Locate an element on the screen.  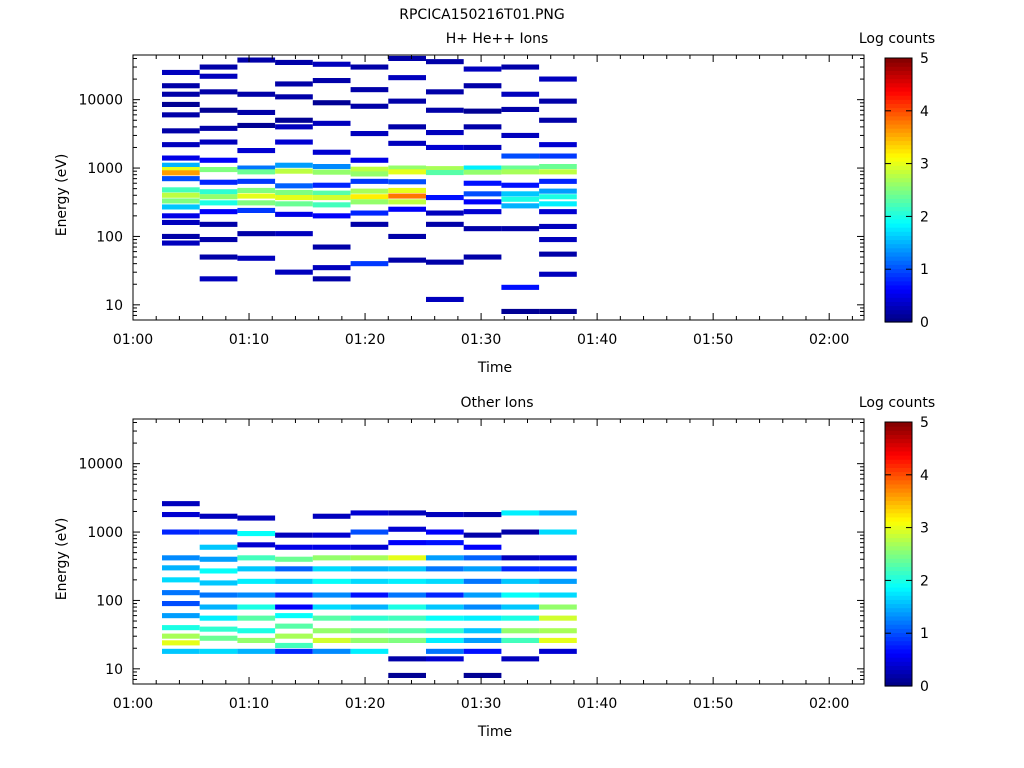
y-tick-label: 1000 is located at coordinates (105, 169).